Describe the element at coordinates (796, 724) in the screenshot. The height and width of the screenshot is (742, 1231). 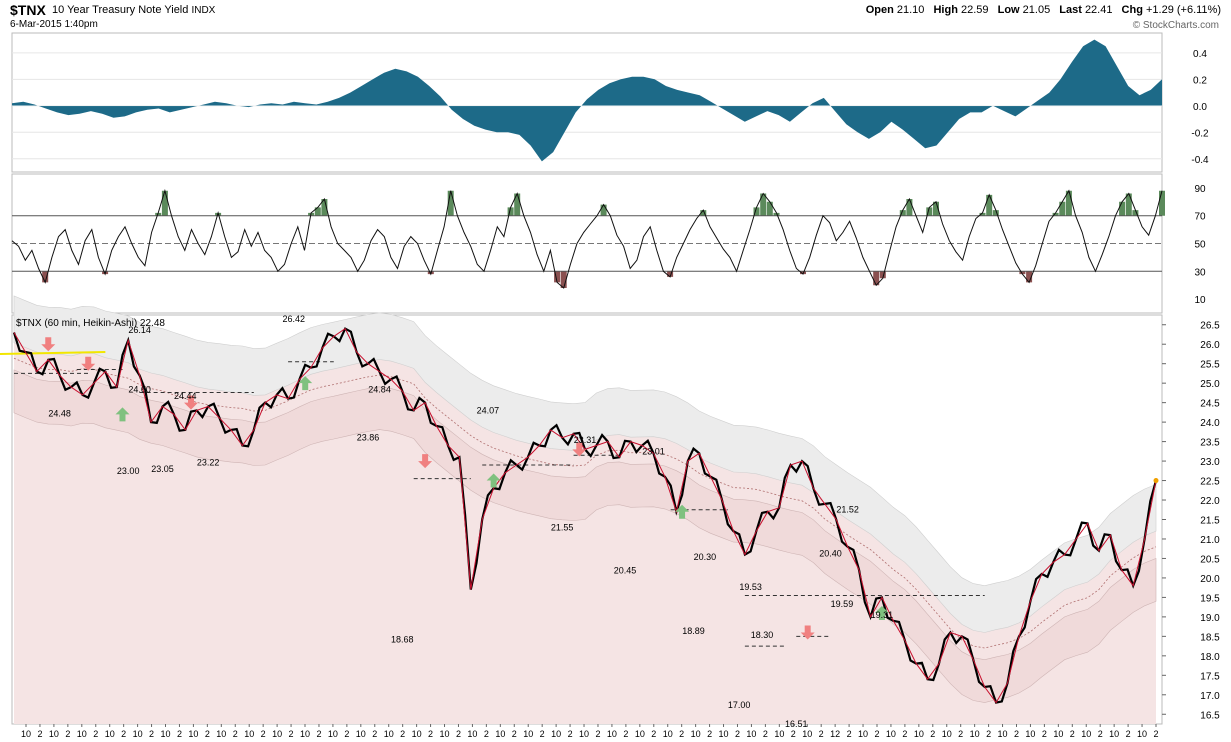
I see `price-annotation: 16.51` at that location.